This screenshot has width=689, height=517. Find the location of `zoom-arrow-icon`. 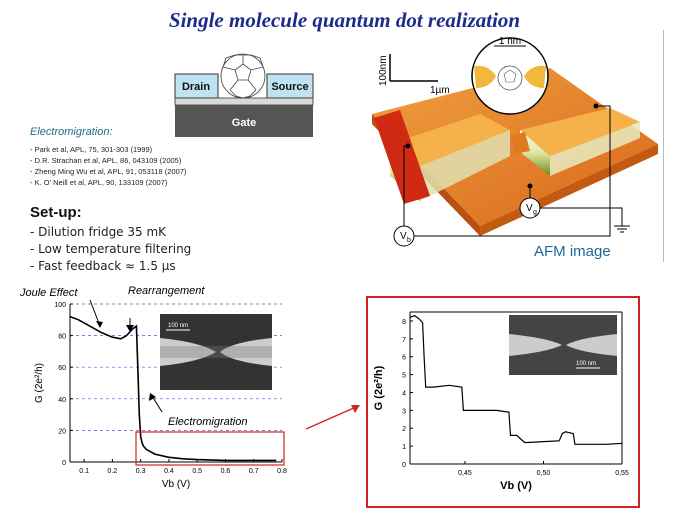

zoom-arrow-icon is located at coordinates (332, 417).